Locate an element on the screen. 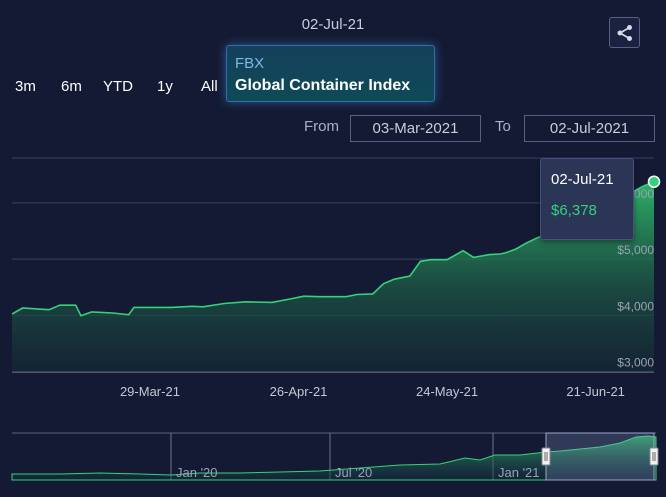 Image resolution: width=666 pixels, height=497 pixels. navigator-selection is located at coordinates (600, 456).